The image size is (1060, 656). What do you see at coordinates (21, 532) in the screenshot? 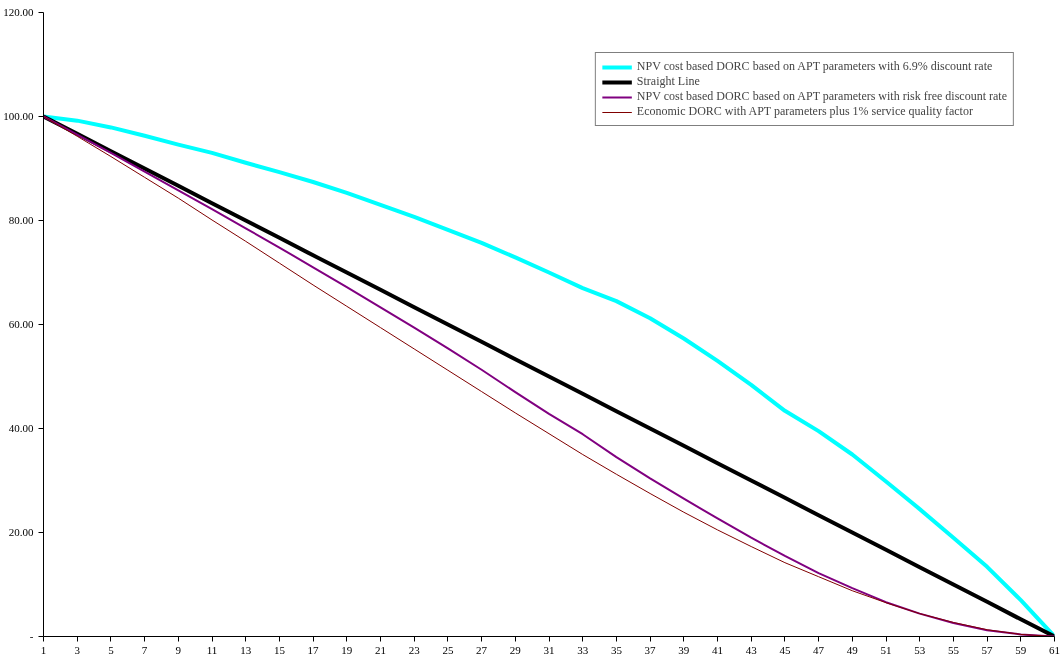
I see `y-tick-label: 20.00` at bounding box center [21, 532].